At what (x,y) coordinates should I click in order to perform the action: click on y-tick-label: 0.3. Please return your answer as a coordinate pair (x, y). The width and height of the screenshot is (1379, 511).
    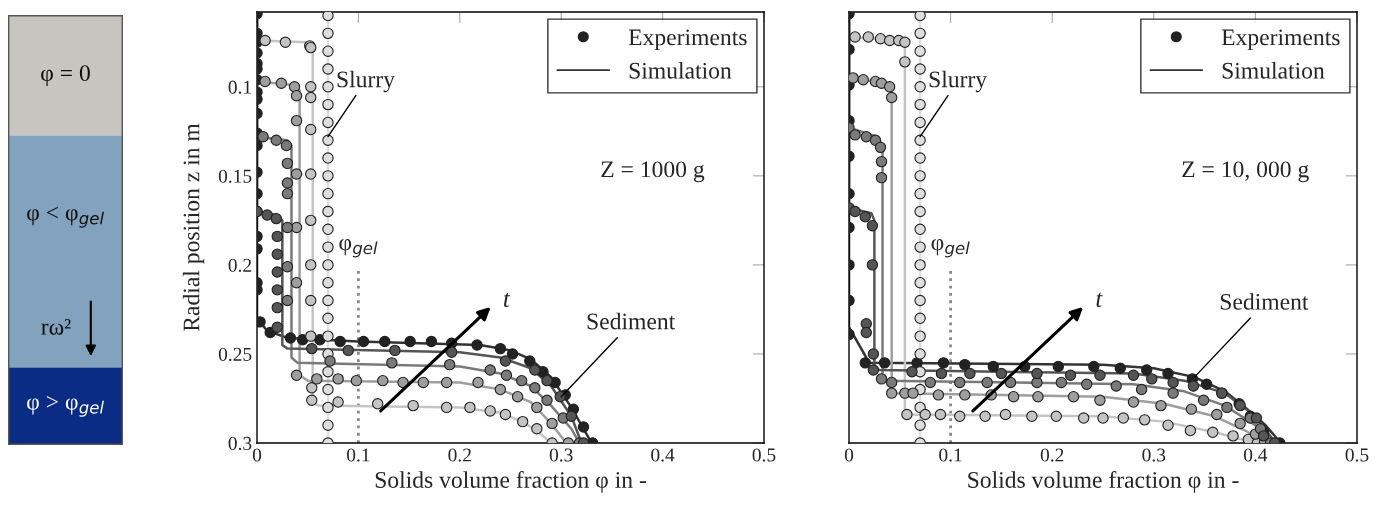
    Looking at the image, I should click on (240, 443).